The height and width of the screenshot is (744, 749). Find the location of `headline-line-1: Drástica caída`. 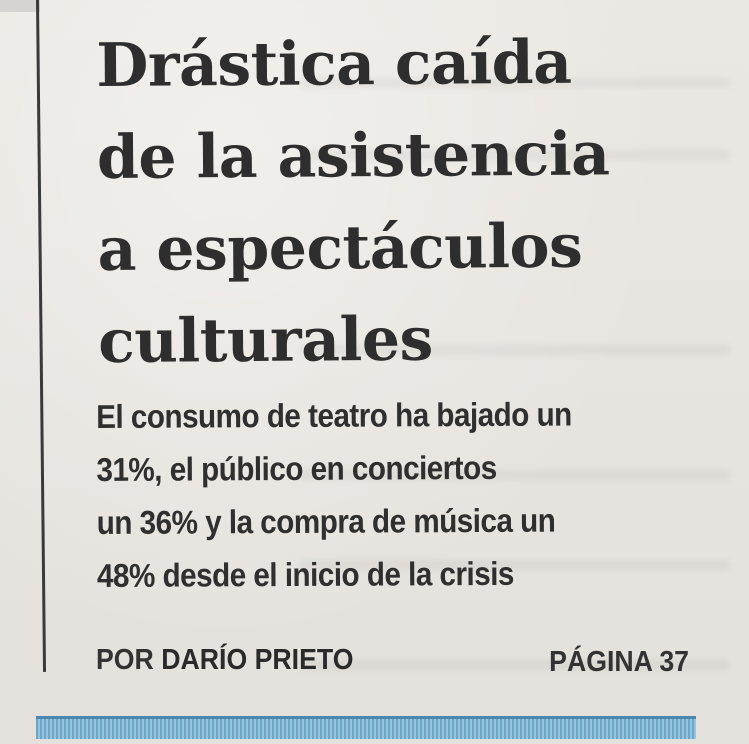

headline-line-1: Drástica caída is located at coordinates (334, 64).